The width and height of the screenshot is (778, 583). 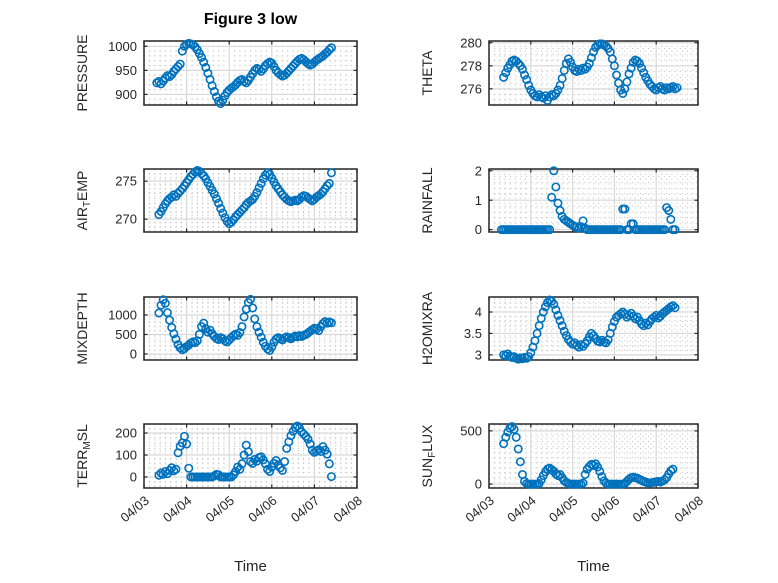 I want to click on ytick-label: 3.5, so click(x=473, y=333).